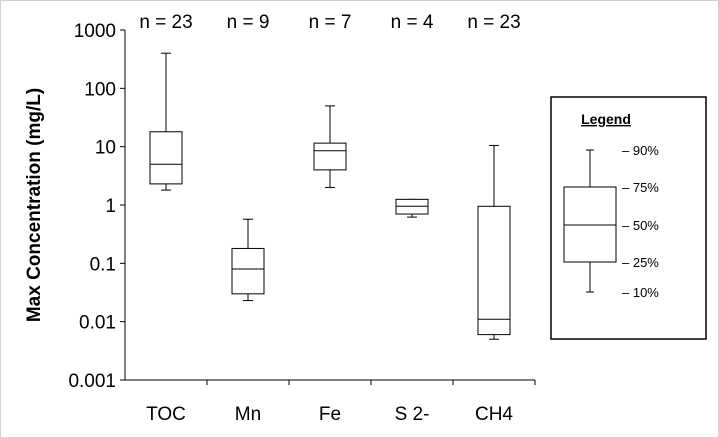 Image resolution: width=719 pixels, height=438 pixels. Describe the element at coordinates (640, 150) in the screenshot. I see `legend-label-p90: – 90%` at that location.